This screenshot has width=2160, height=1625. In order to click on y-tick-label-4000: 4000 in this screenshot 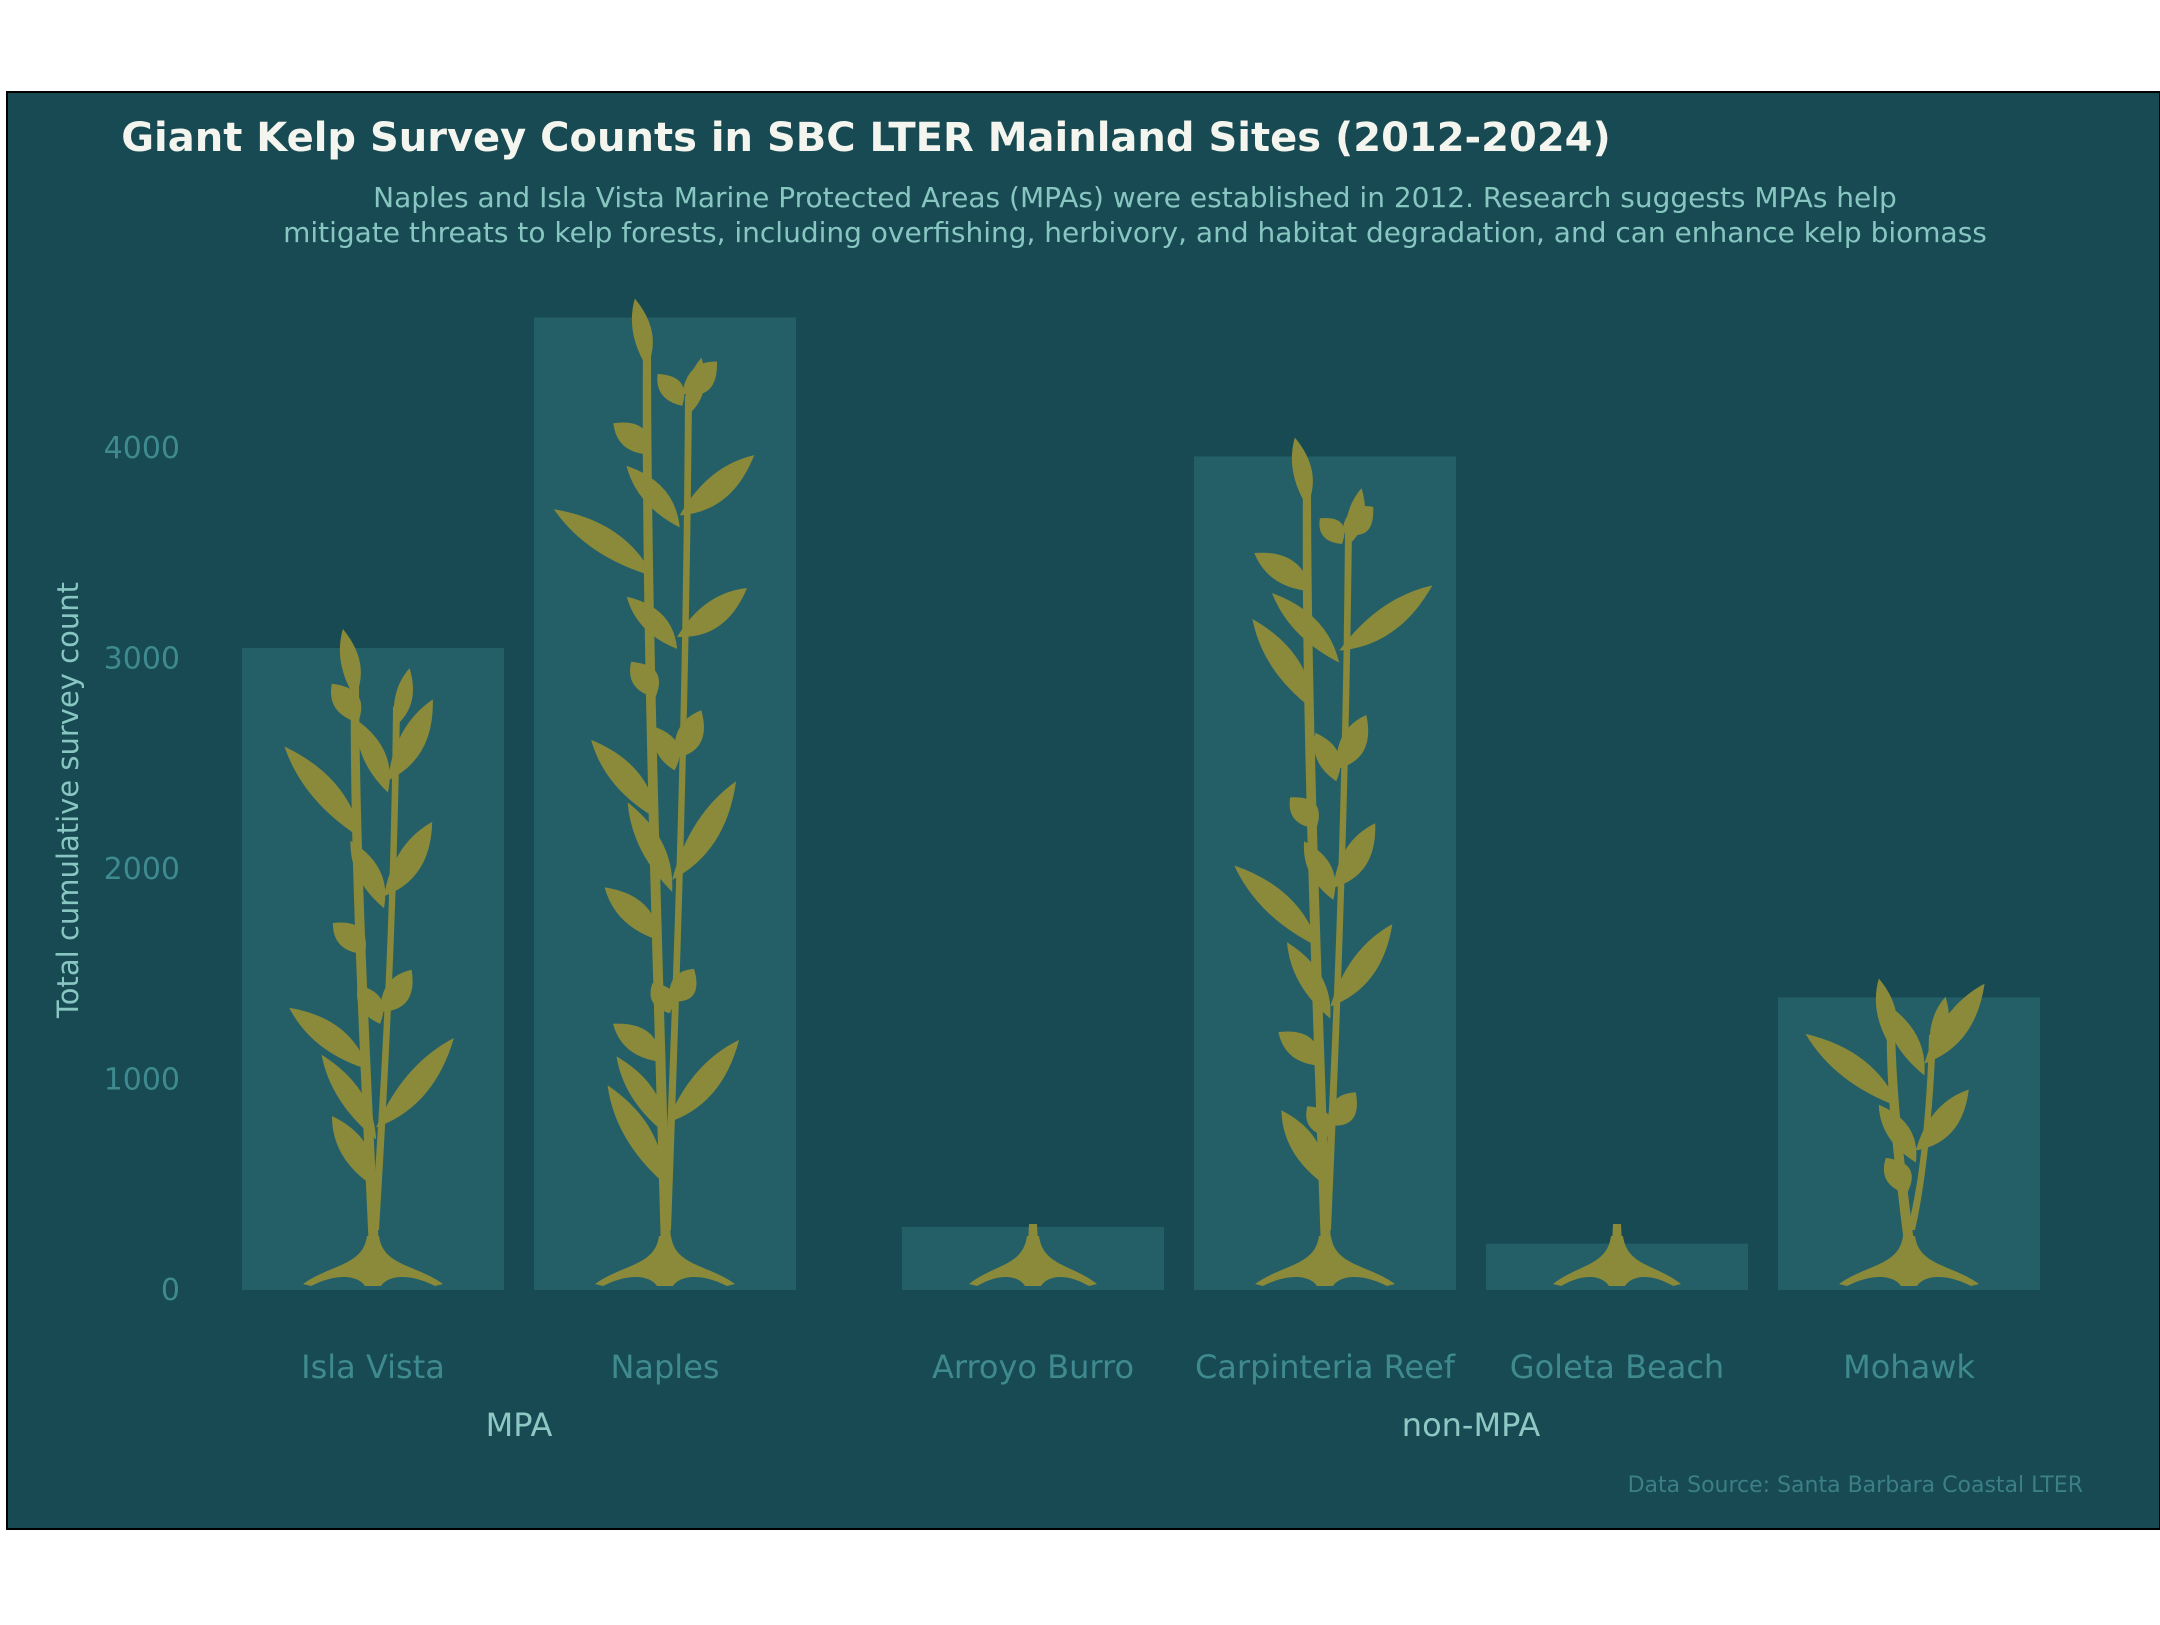, I will do `click(142, 448)`.